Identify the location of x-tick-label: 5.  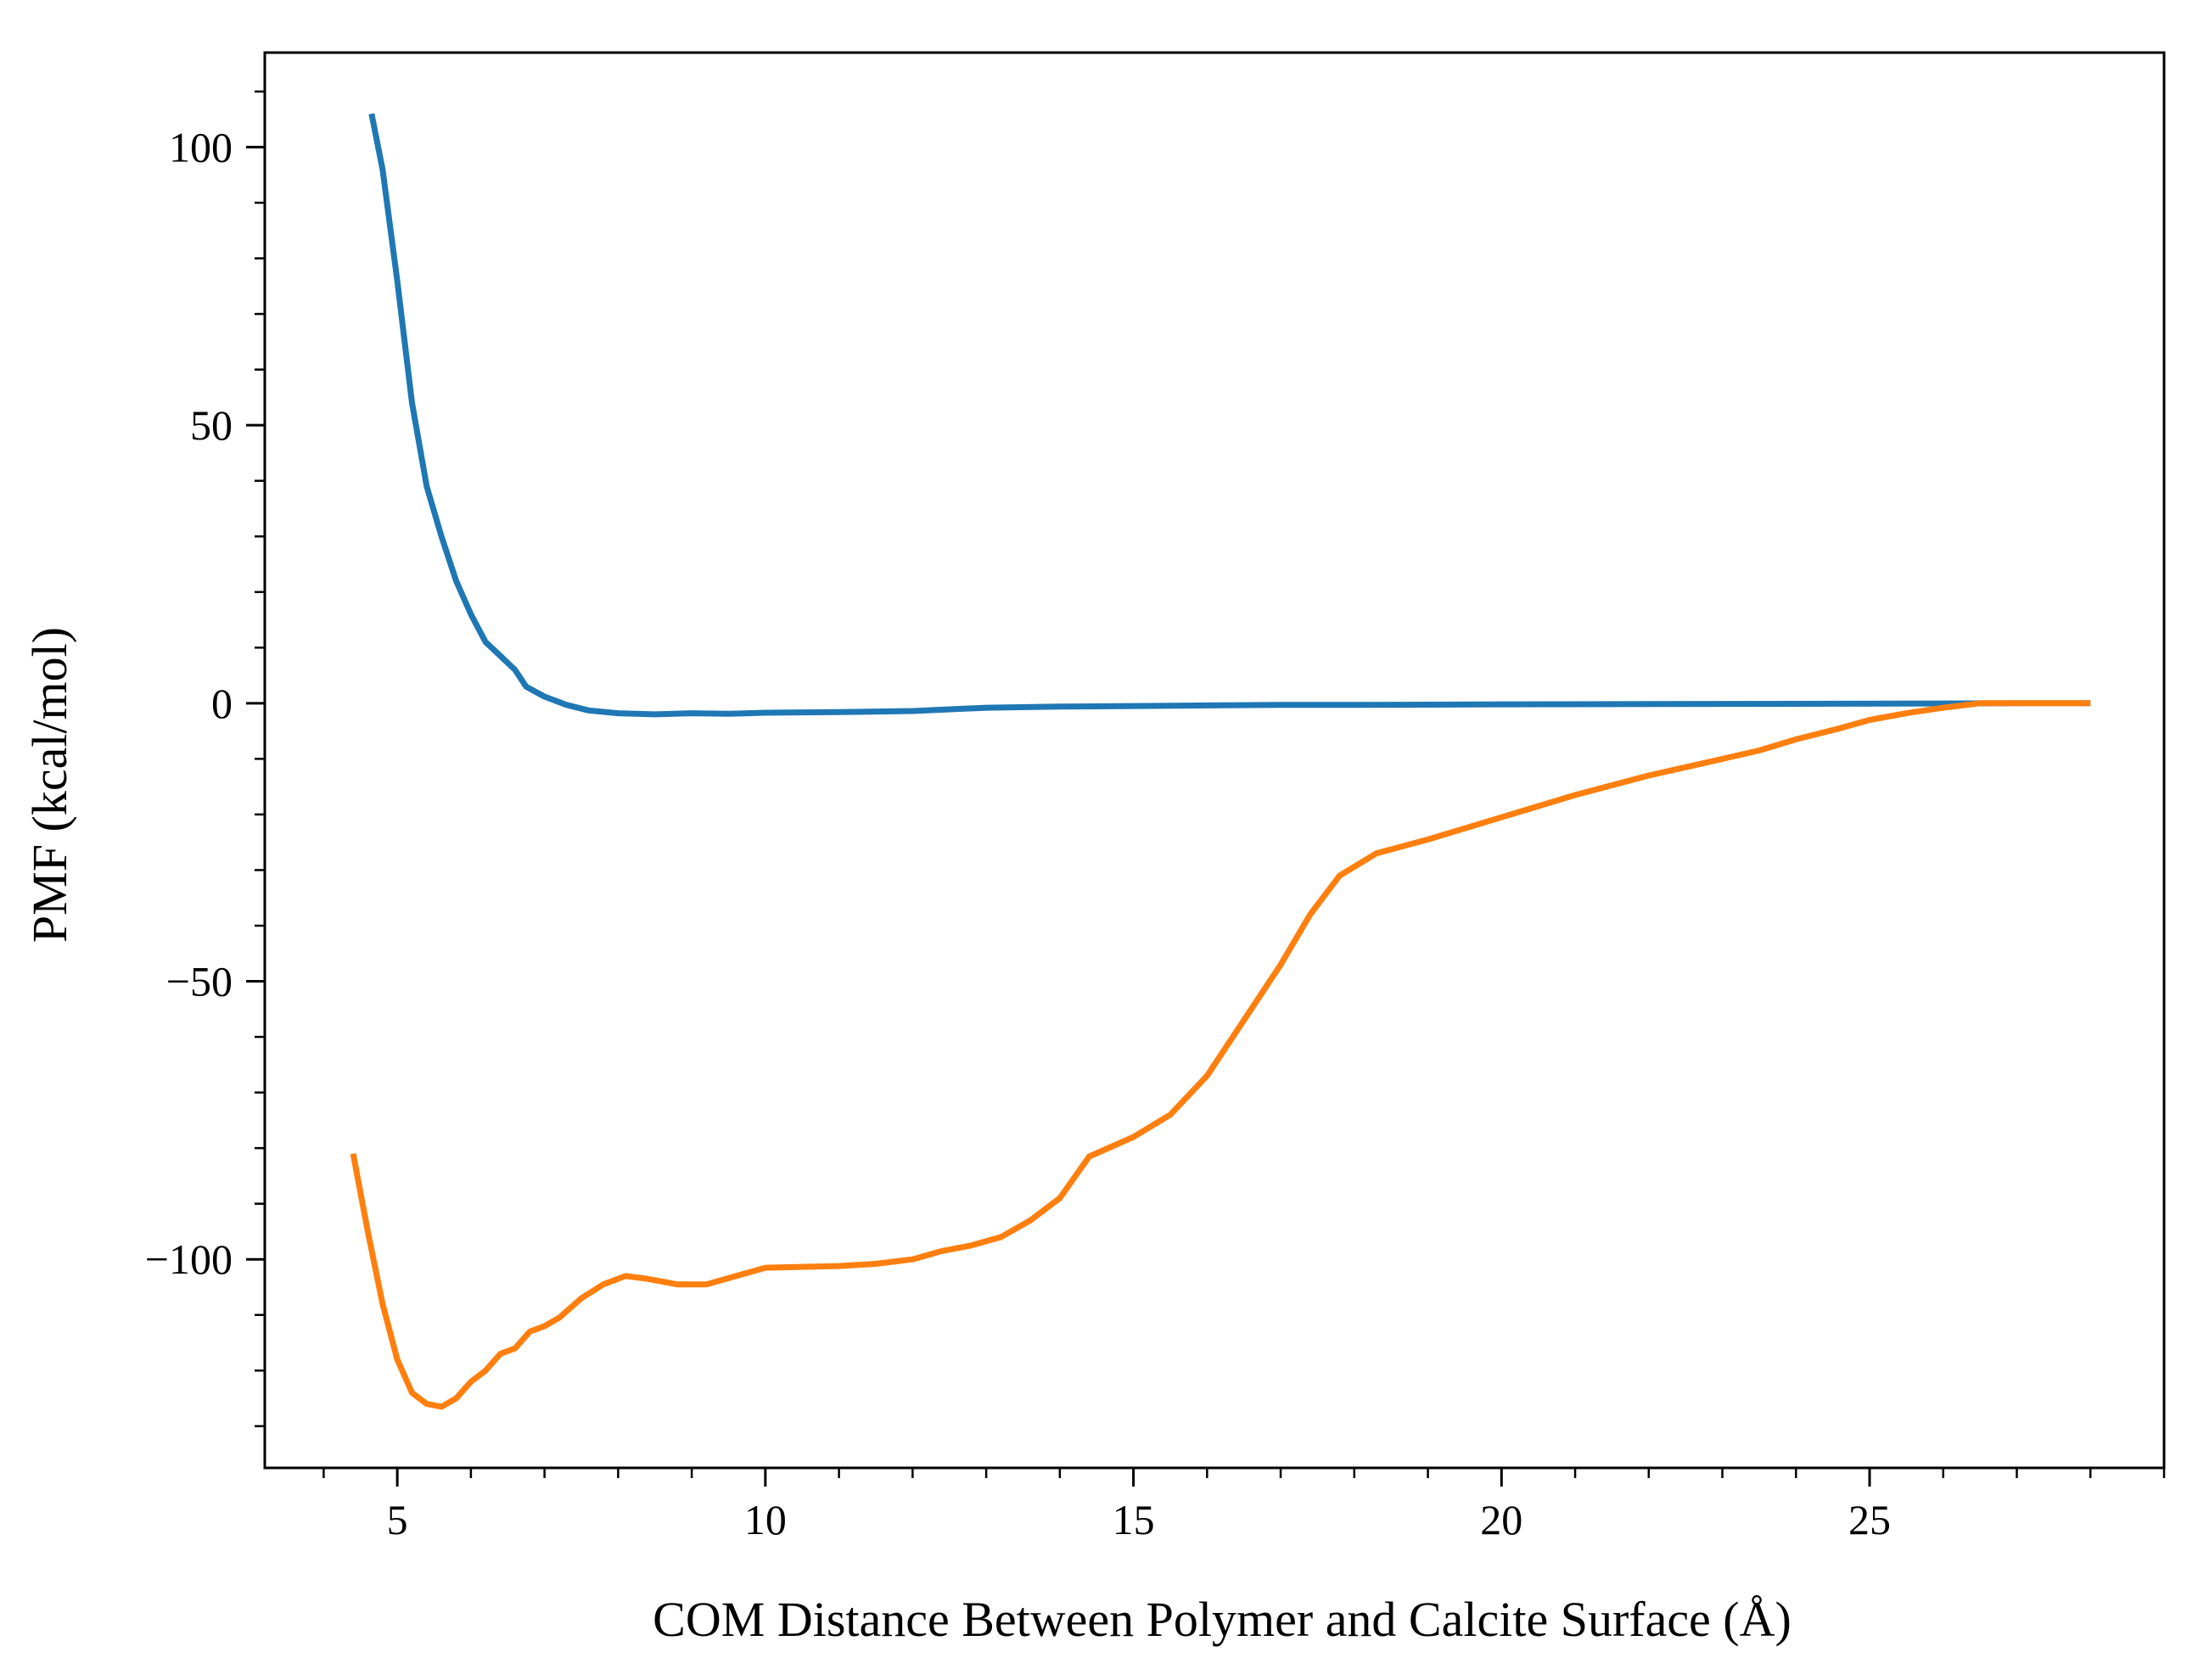
(397, 1519).